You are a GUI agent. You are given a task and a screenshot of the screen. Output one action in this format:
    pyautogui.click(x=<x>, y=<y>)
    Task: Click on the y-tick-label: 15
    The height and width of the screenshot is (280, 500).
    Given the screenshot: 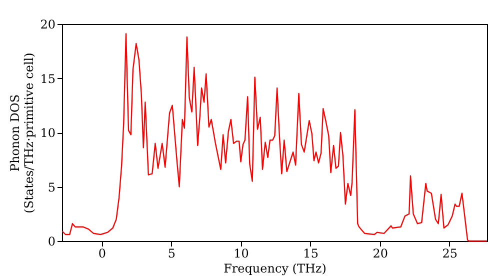 What is the action you would take?
    pyautogui.click(x=48, y=79)
    